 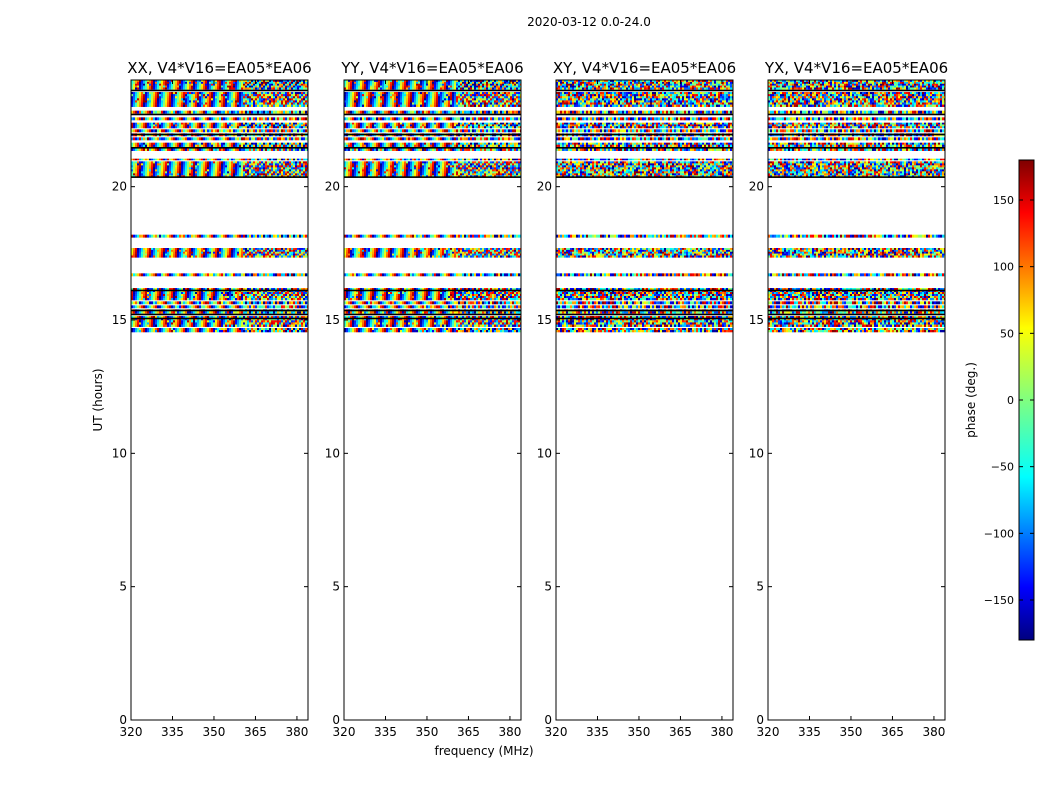 What do you see at coordinates (1007, 333) in the screenshot?
I see `colorbar-tick-label: 50` at bounding box center [1007, 333].